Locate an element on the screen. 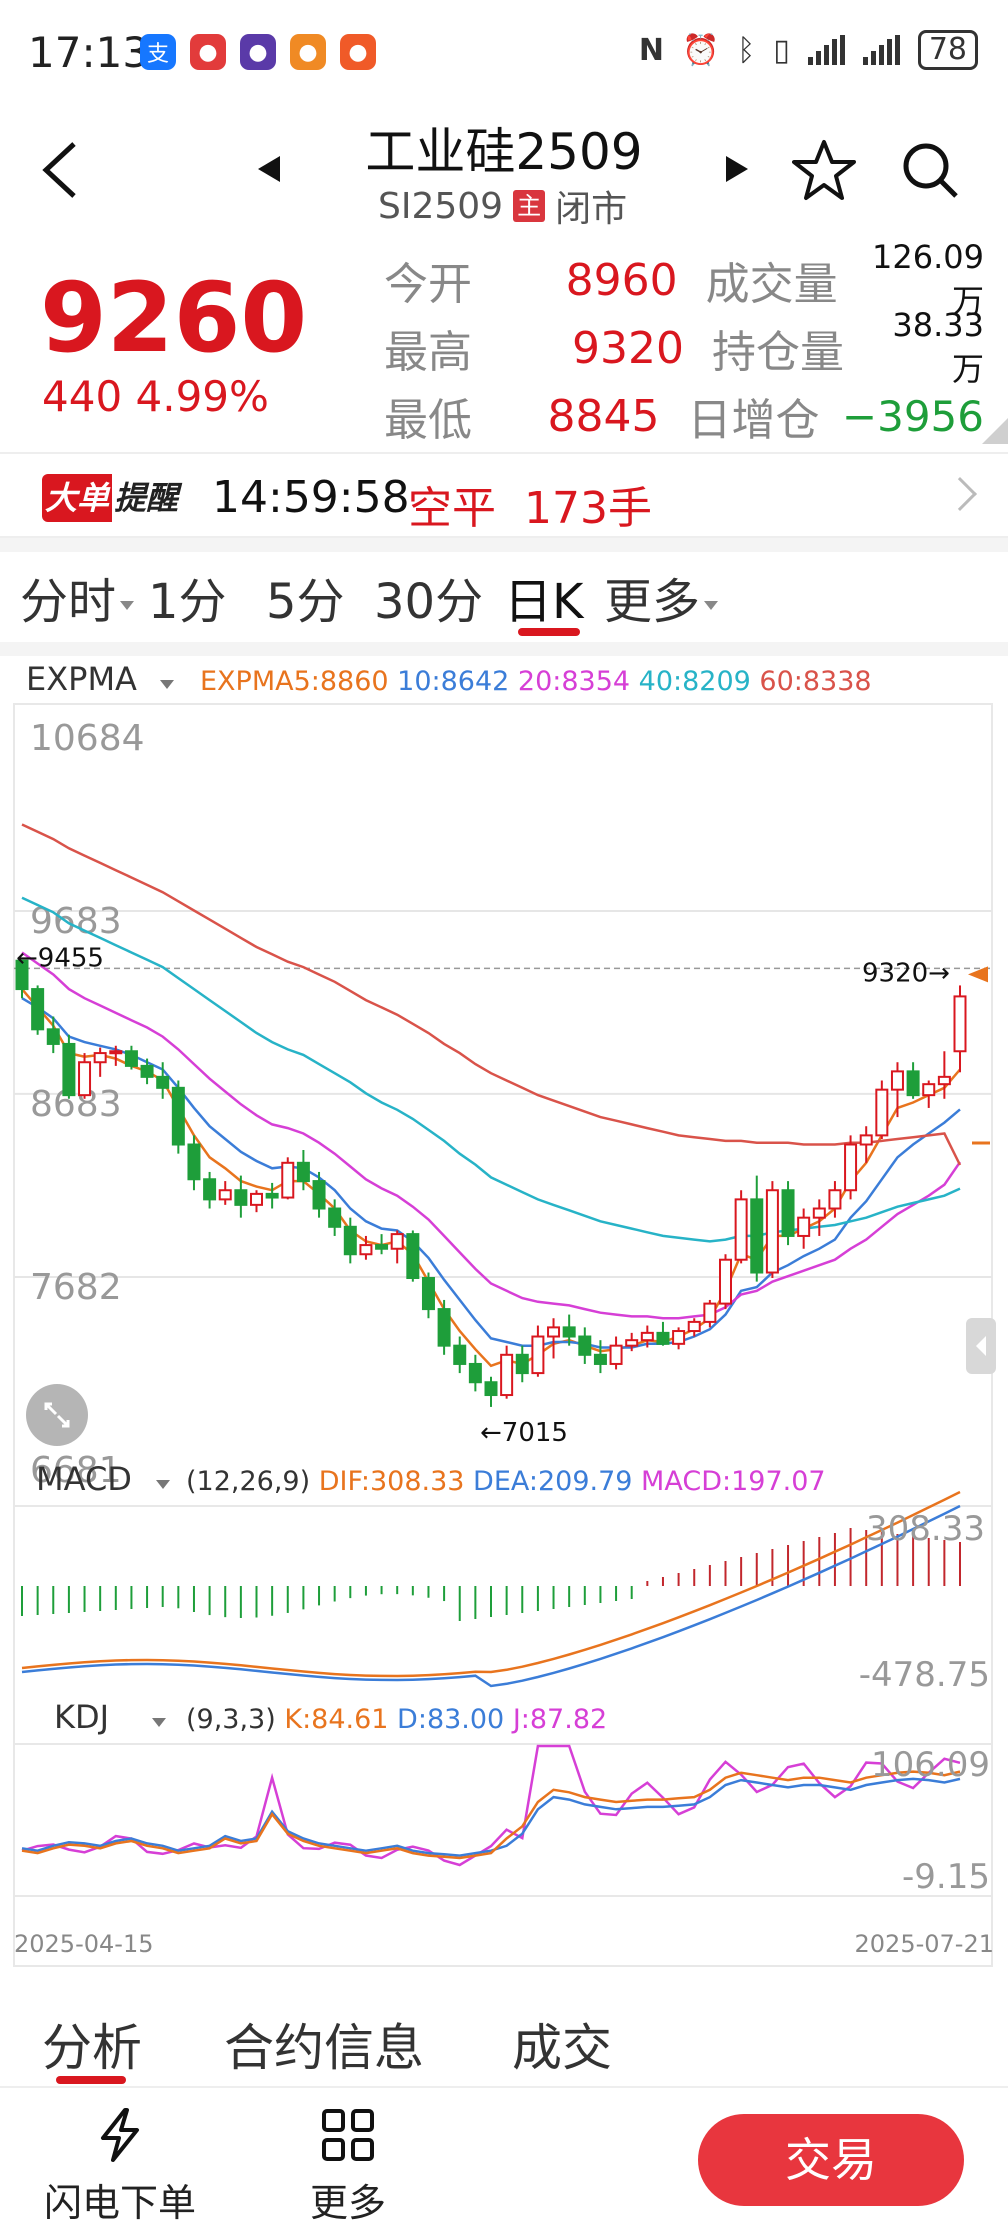 The height and width of the screenshot is (2232, 1008). price-change: 440 4.99% is located at coordinates (155, 396).